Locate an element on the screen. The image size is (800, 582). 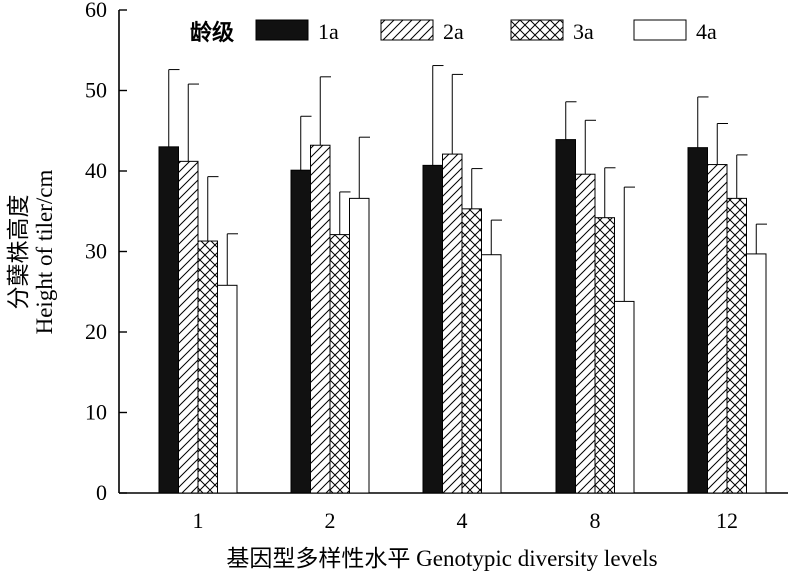
legend-label-3a: 3a is located at coordinates (583, 31).